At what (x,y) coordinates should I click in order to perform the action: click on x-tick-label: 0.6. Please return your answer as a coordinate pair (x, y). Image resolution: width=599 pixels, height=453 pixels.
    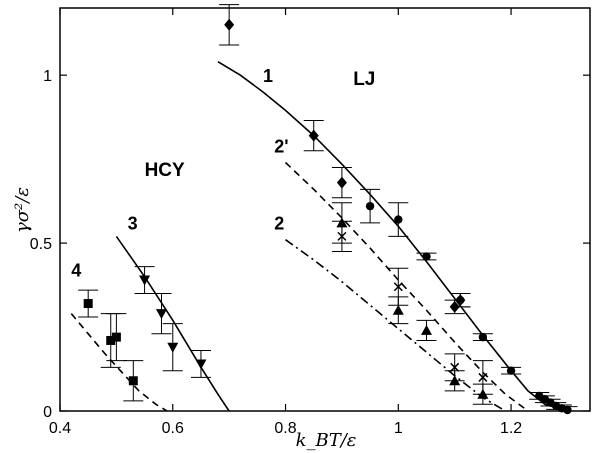
    Looking at the image, I should click on (173, 428).